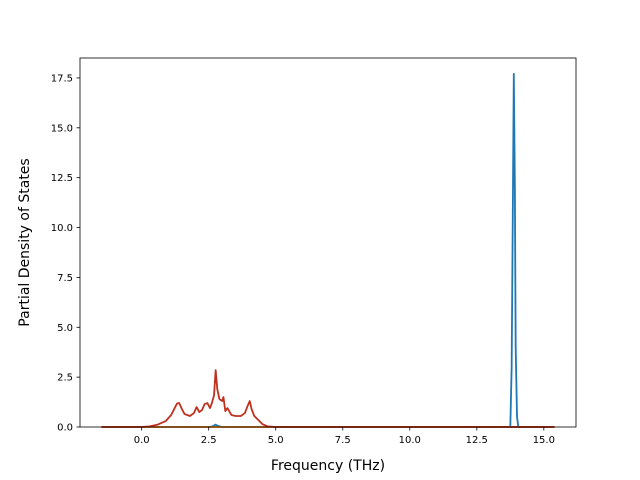 This screenshot has height=480, width=640. Describe the element at coordinates (65, 278) in the screenshot. I see `y-tick-label: 7.5` at that location.